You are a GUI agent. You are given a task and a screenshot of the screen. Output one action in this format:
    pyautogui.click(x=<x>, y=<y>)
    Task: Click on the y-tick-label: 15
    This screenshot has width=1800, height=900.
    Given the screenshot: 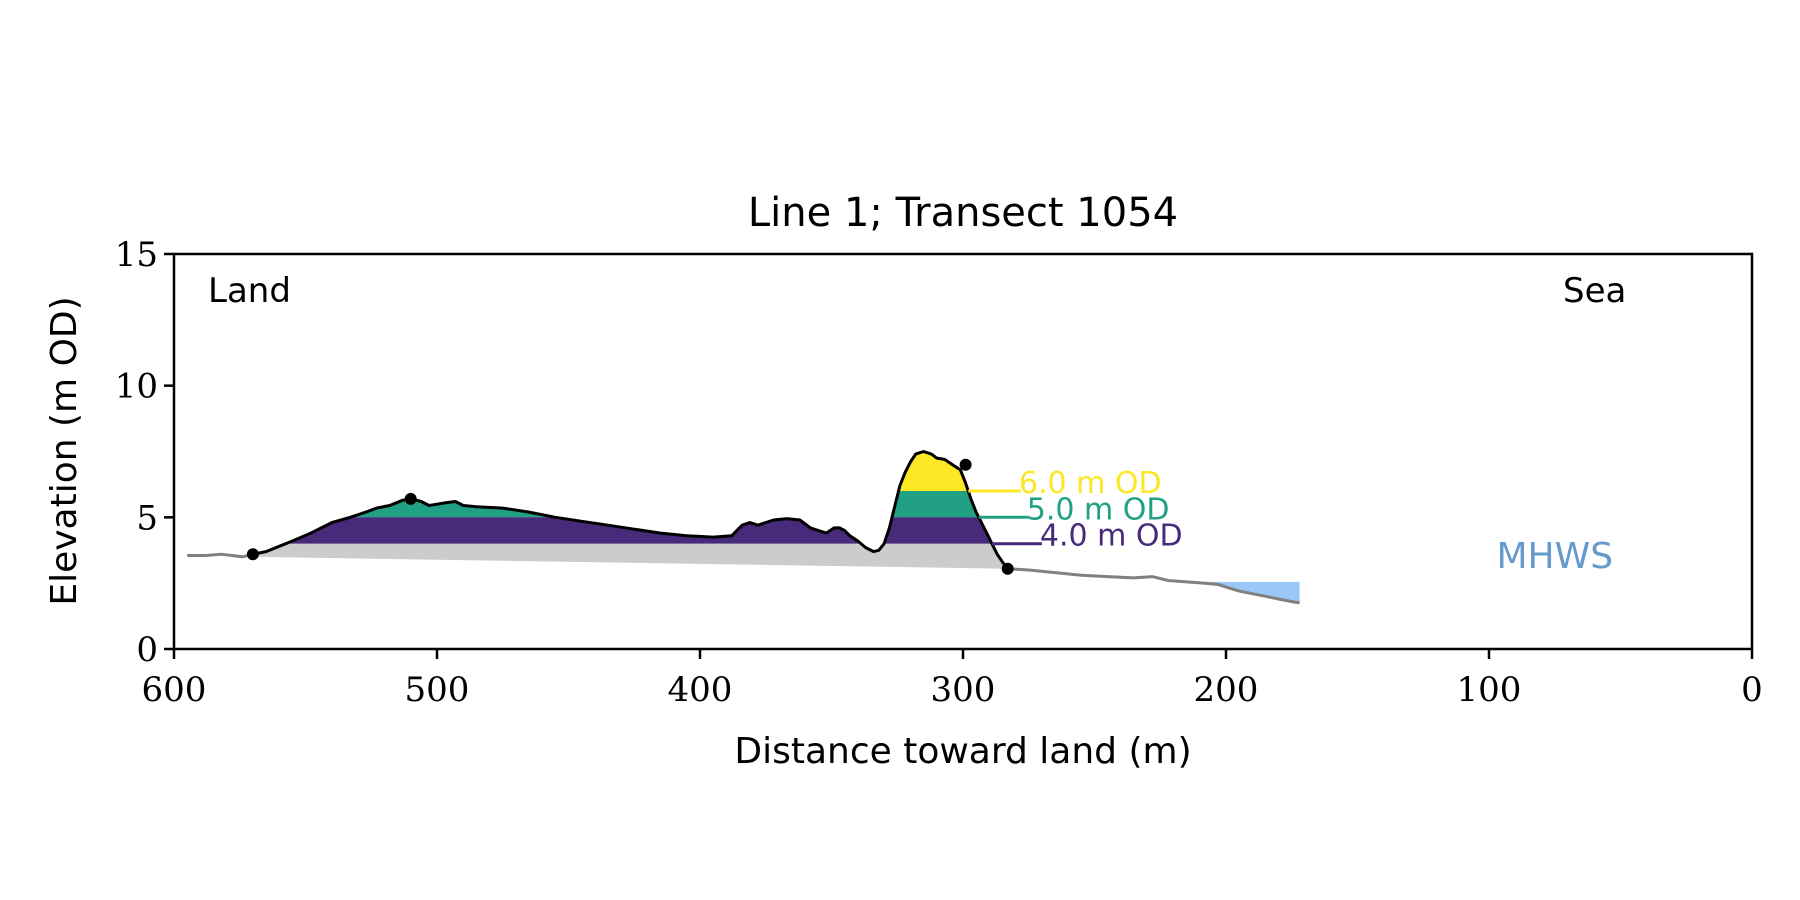 What is the action you would take?
    pyautogui.click(x=136, y=255)
    